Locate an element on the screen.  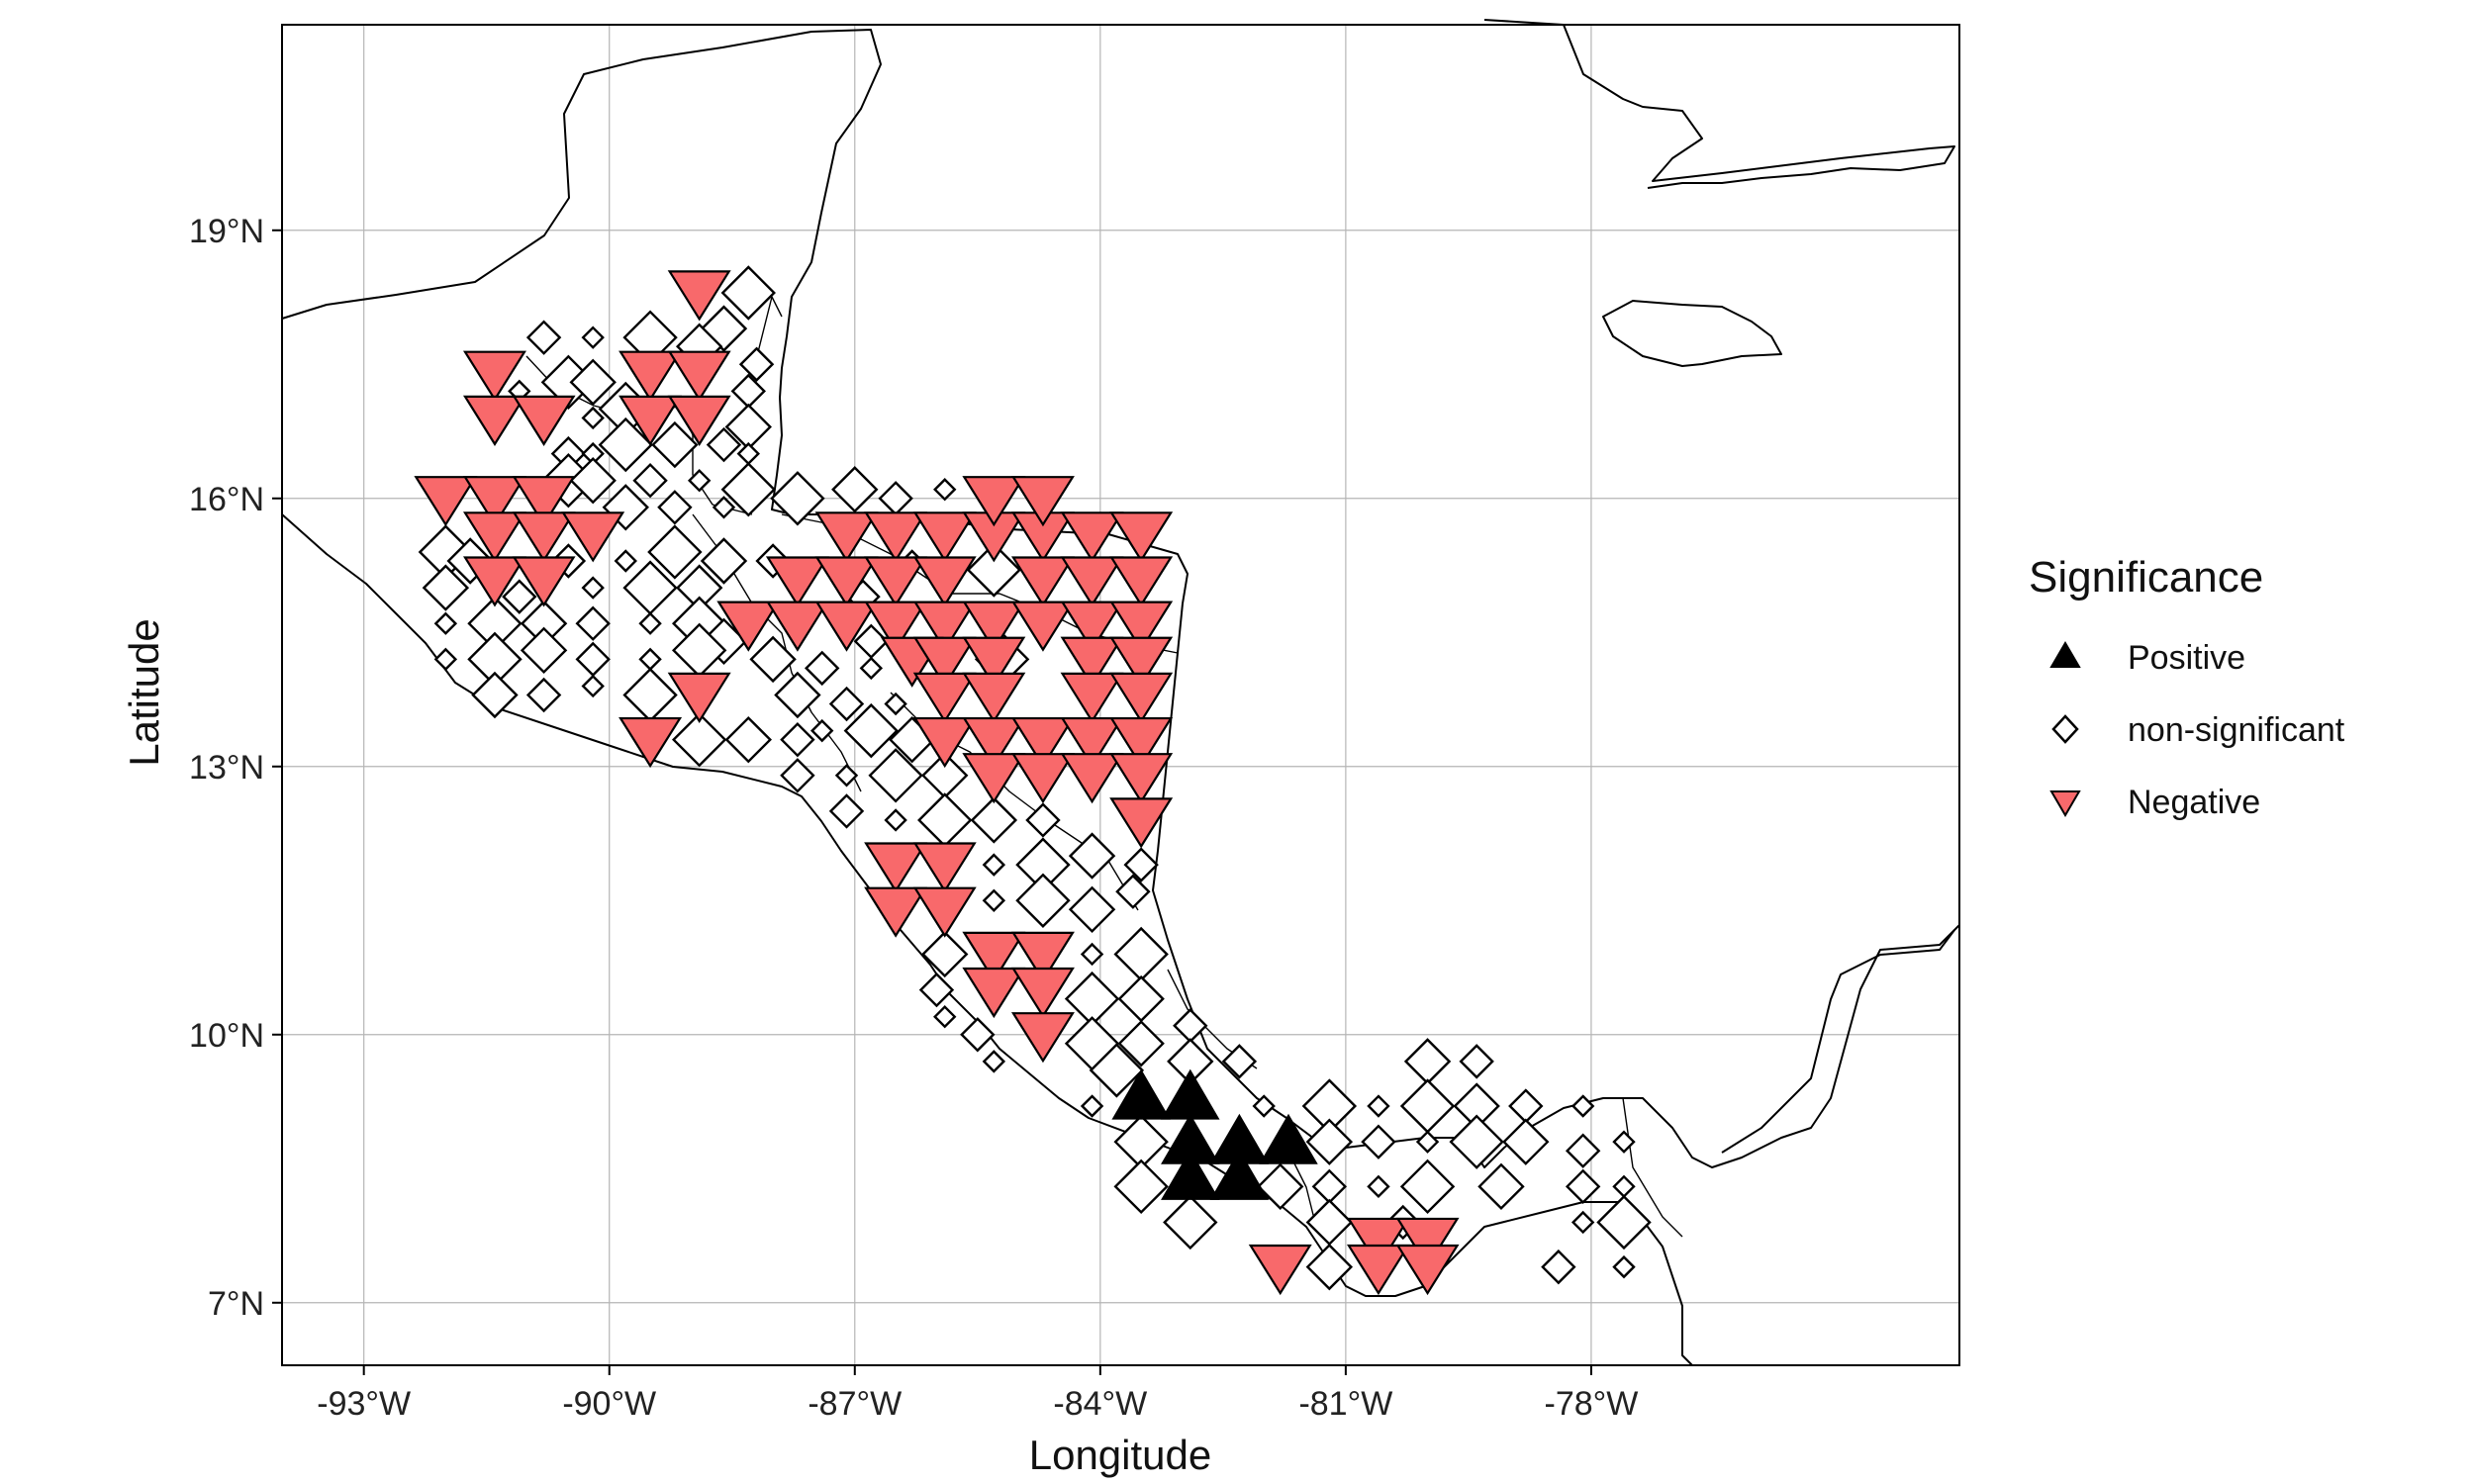
legend-title: Significance is located at coordinates (2146, 577).